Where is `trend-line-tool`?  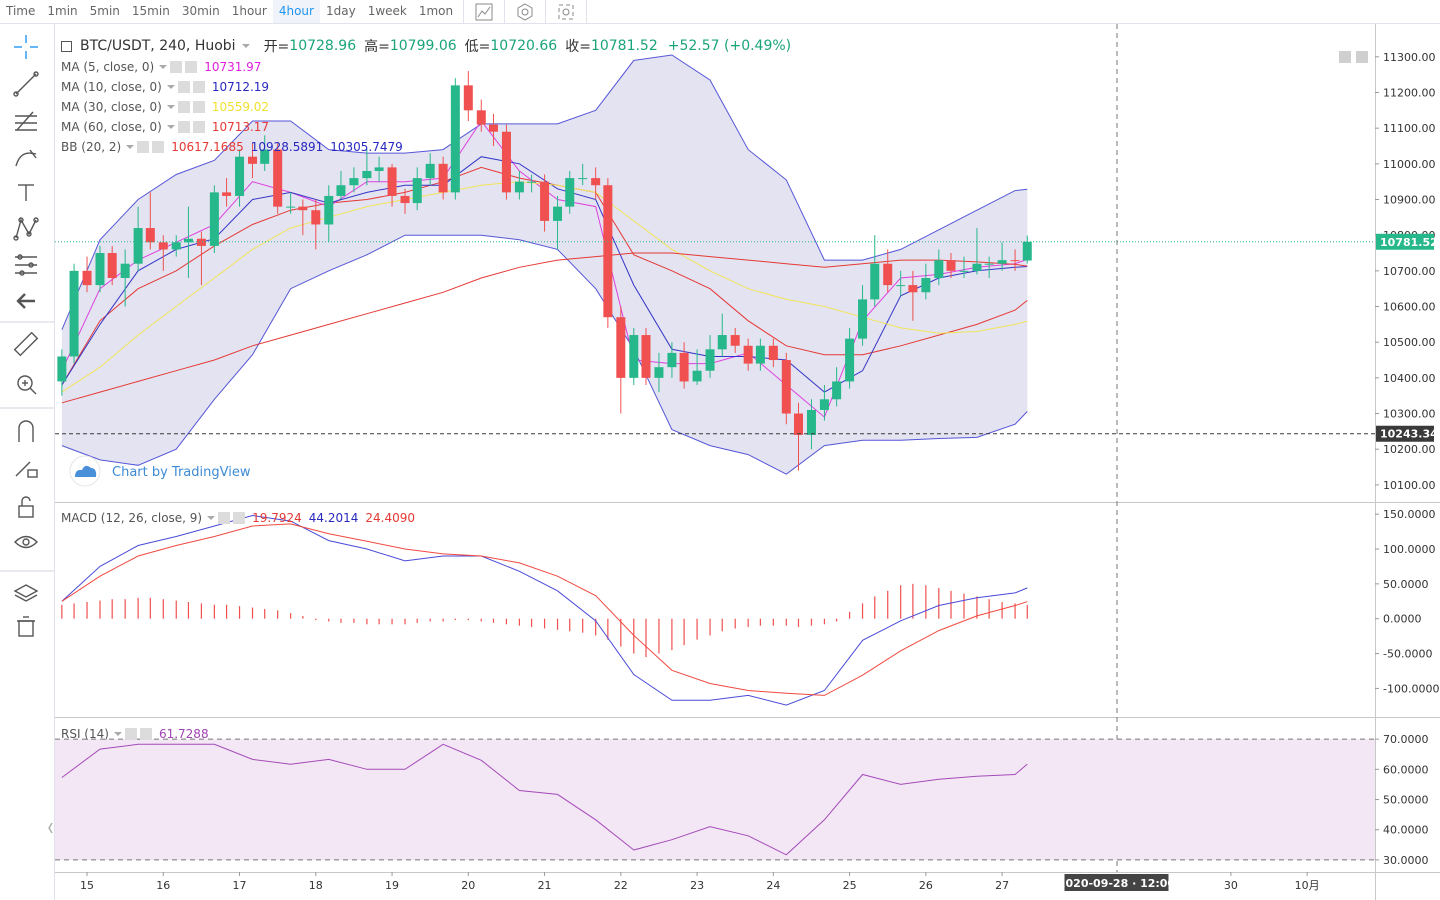 trend-line-tool is located at coordinates (26, 84).